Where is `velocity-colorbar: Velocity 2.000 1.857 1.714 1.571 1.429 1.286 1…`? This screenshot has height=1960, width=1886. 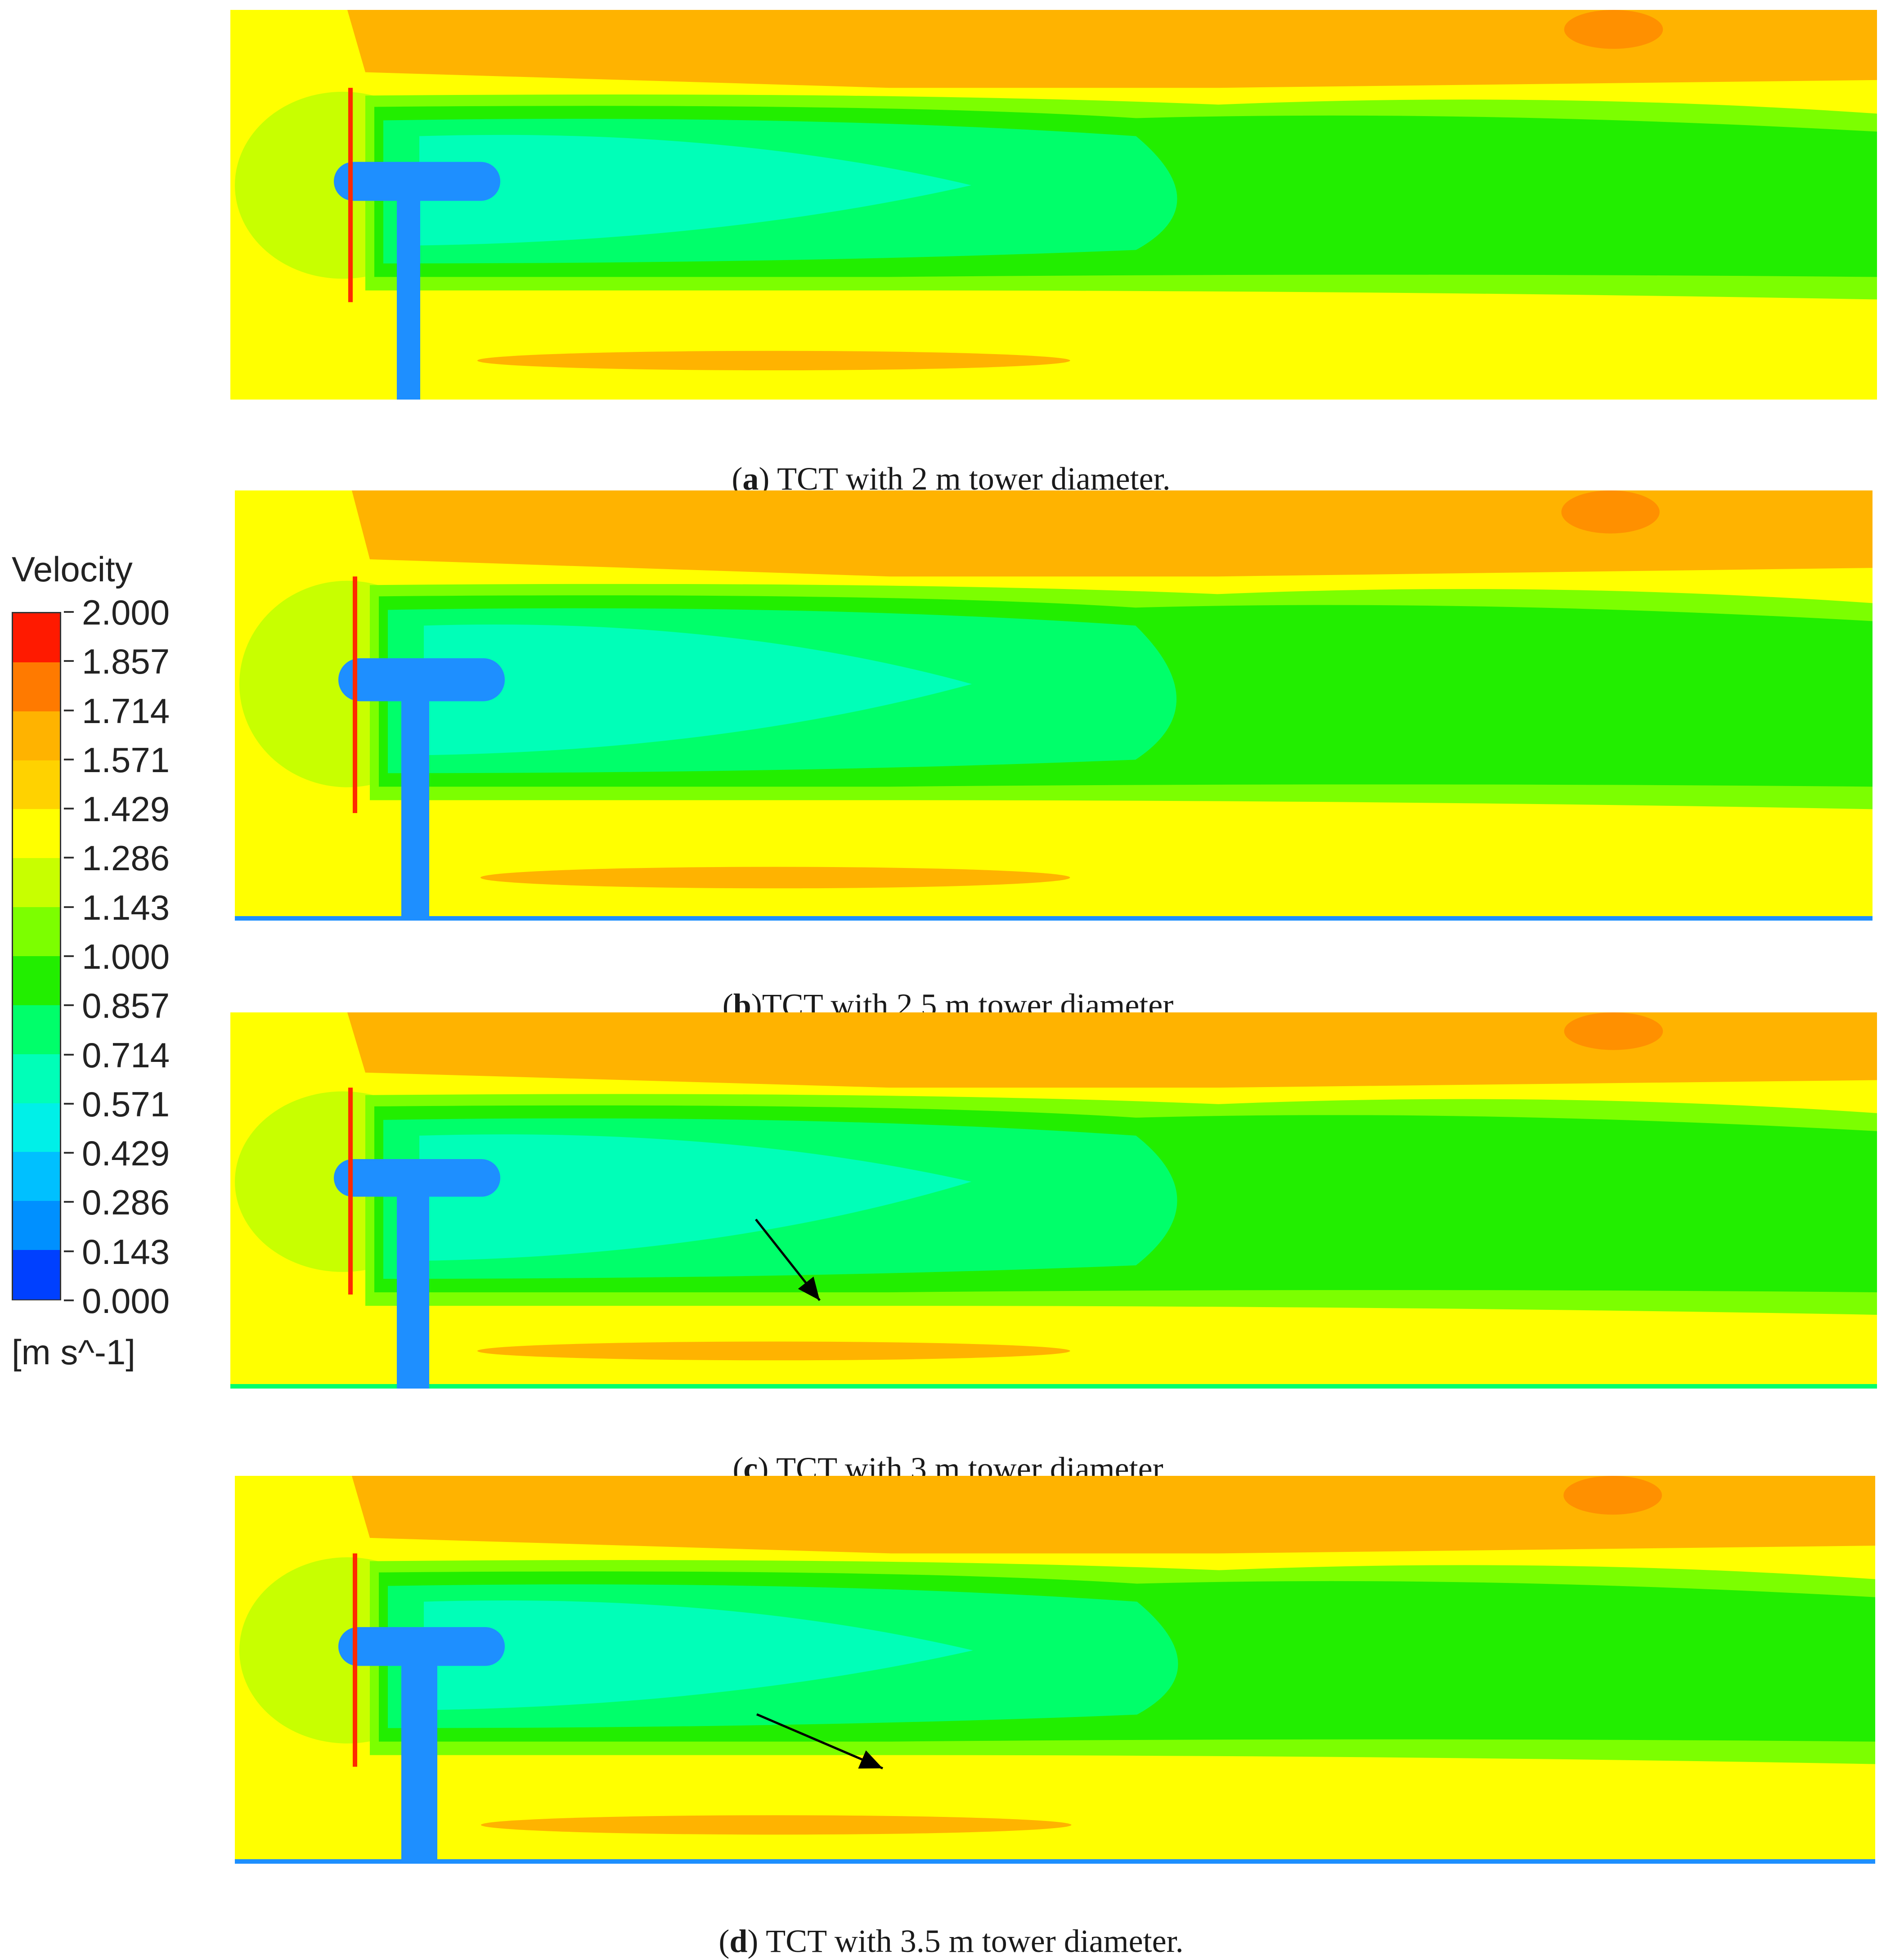
velocity-colorbar: Velocity 2.000 1.857 1.714 1.571 1.429 1.286 1… is located at coordinates (104, 963).